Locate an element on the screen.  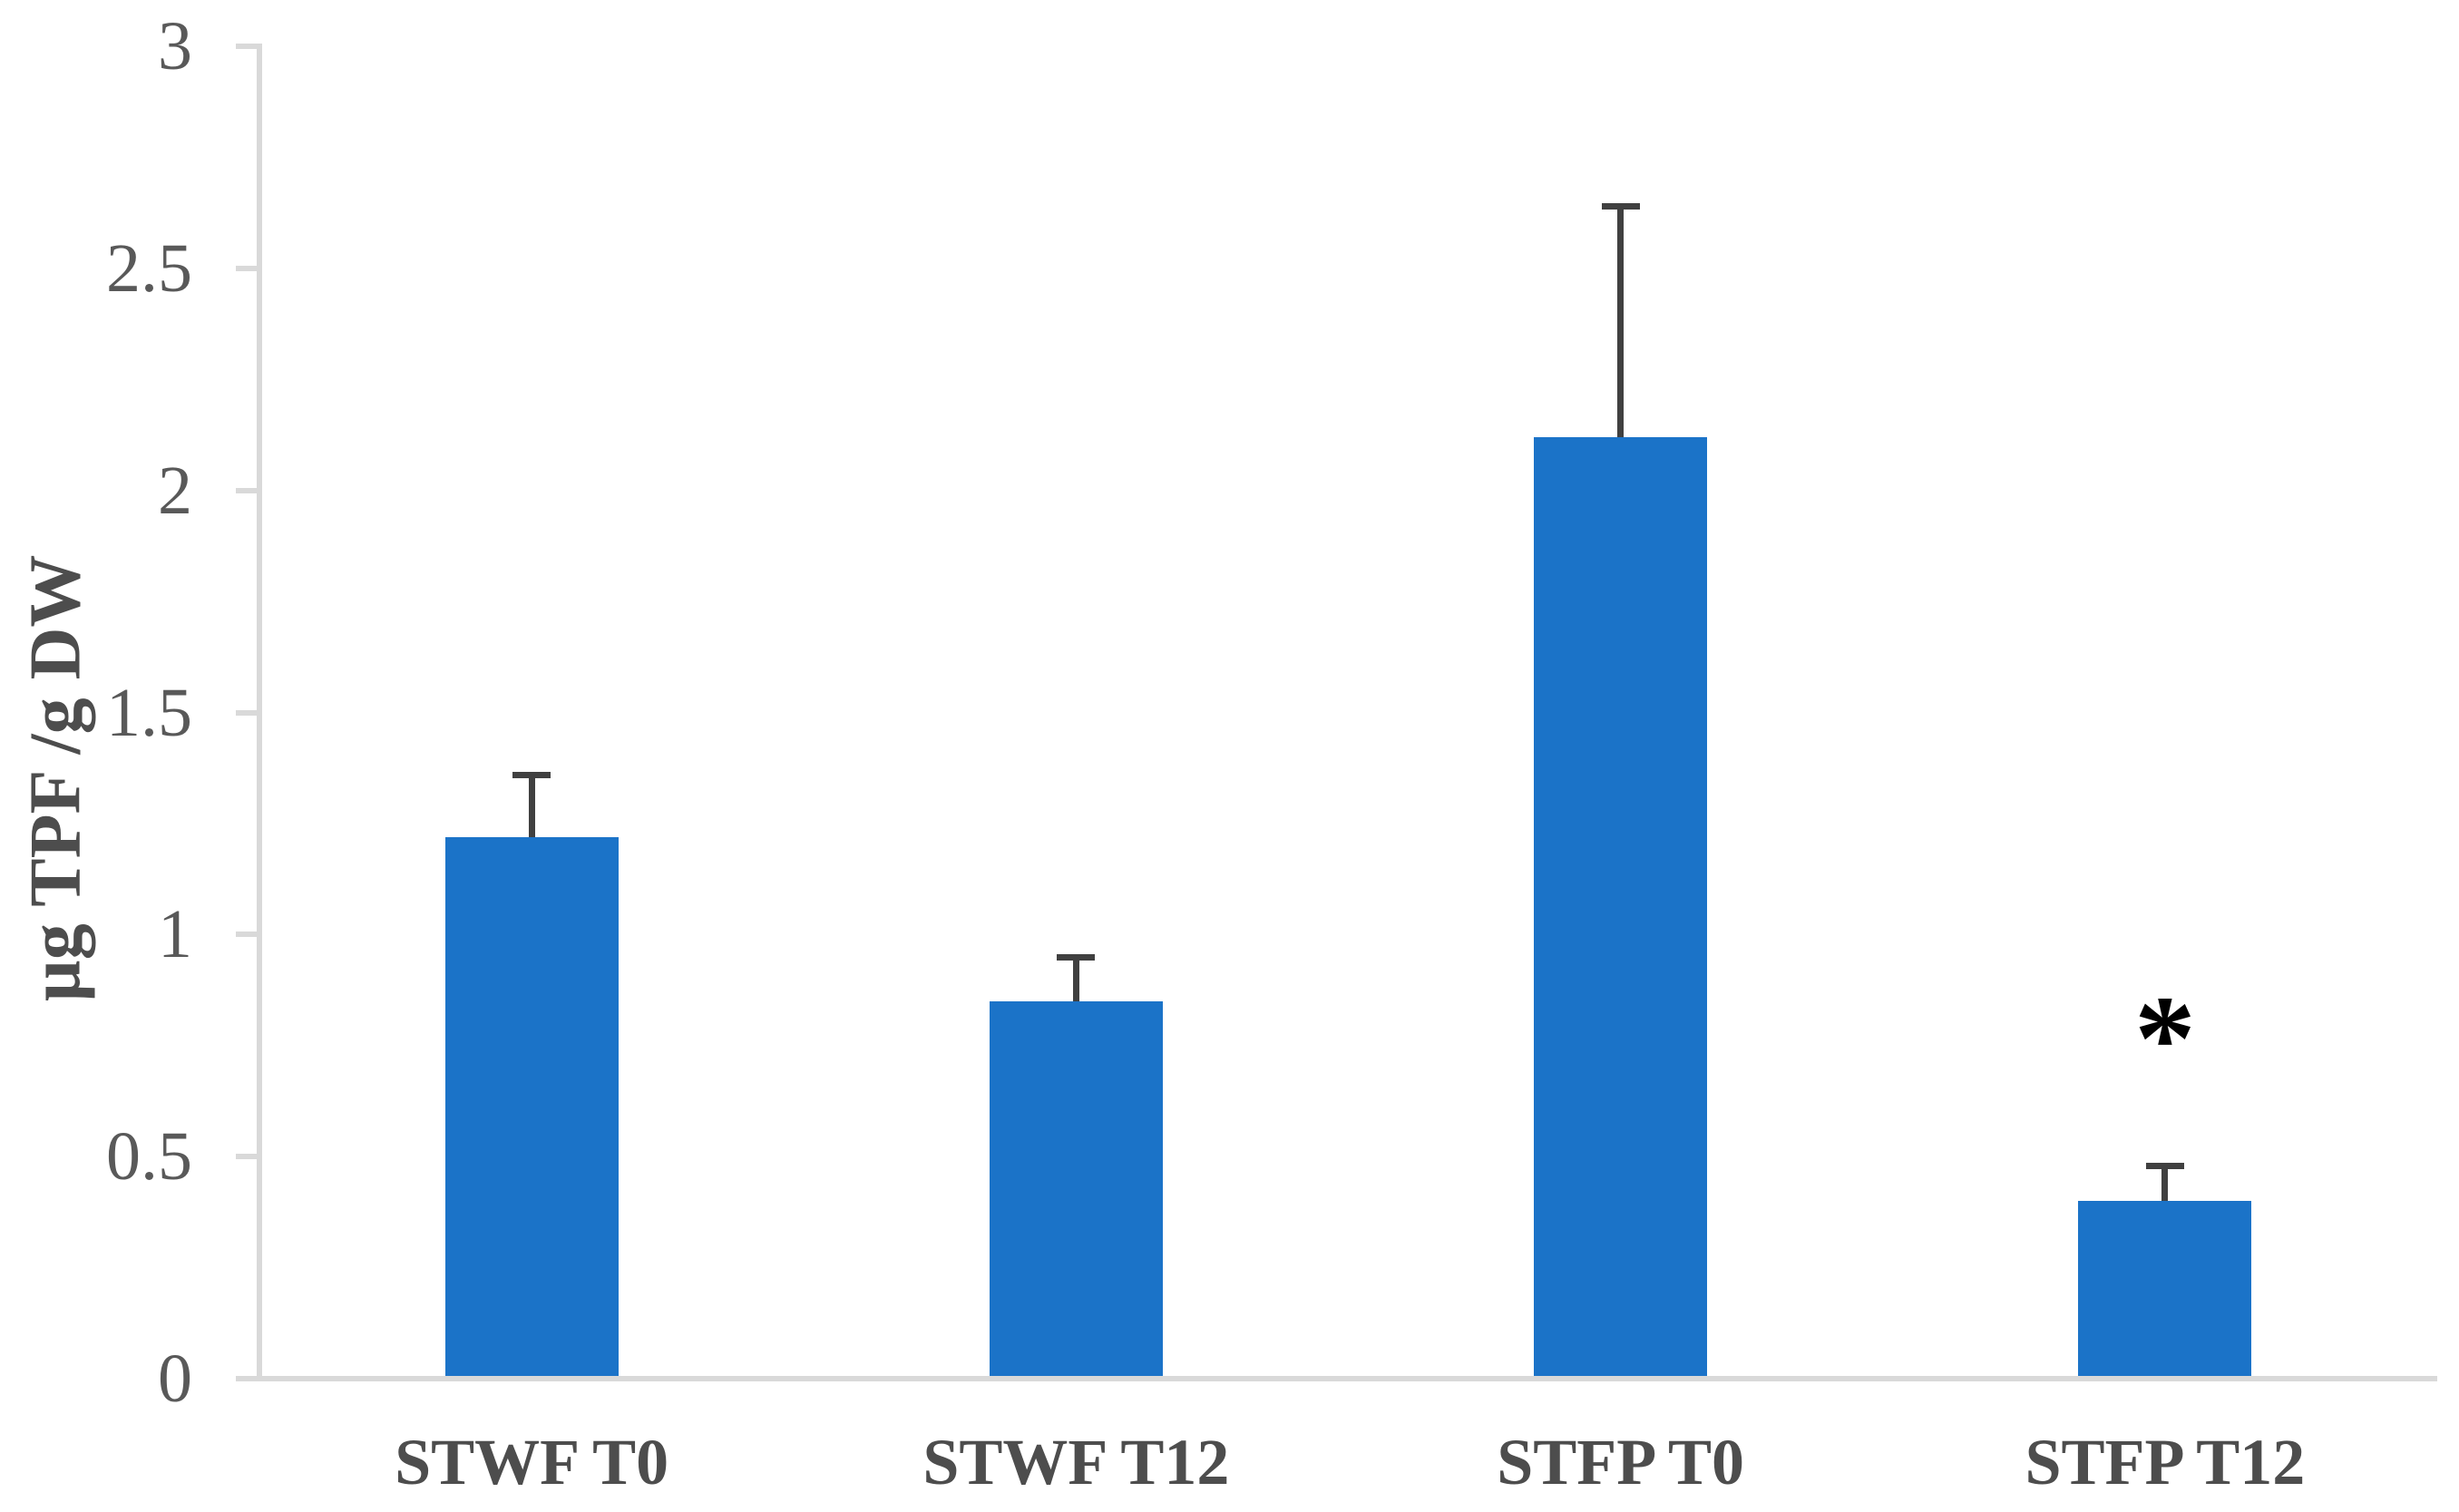
x-axis-line is located at coordinates (1336, 1378).